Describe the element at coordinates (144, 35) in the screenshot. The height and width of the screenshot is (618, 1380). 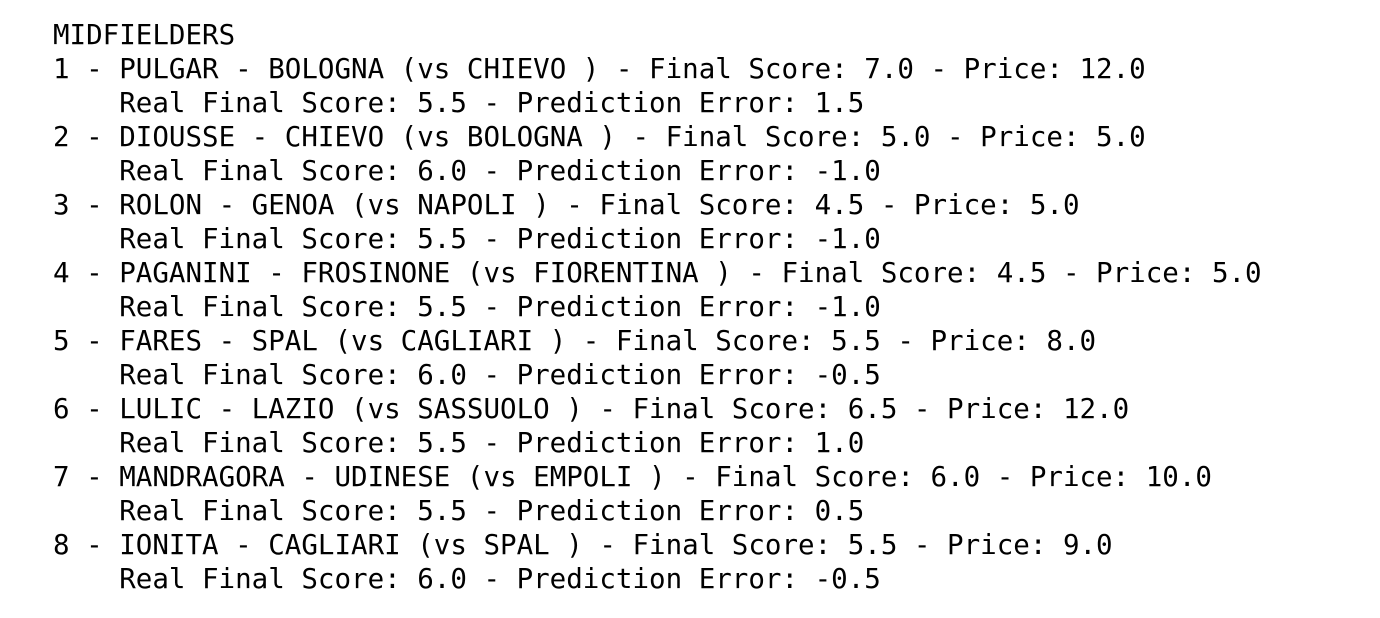
I see `section-heading: MIDFIELDERS` at that location.